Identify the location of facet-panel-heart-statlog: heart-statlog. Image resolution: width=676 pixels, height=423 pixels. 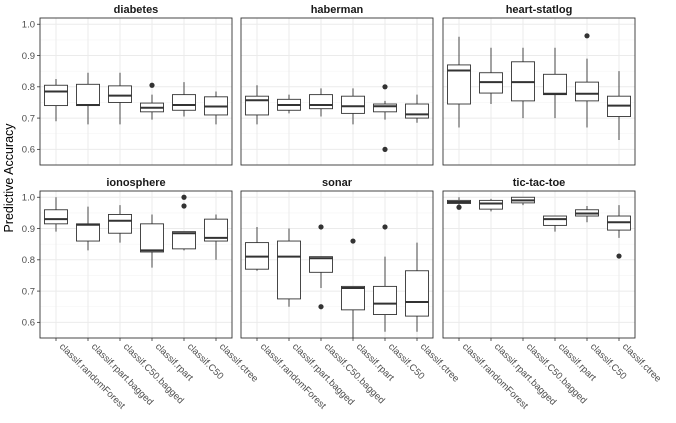
(539, 83).